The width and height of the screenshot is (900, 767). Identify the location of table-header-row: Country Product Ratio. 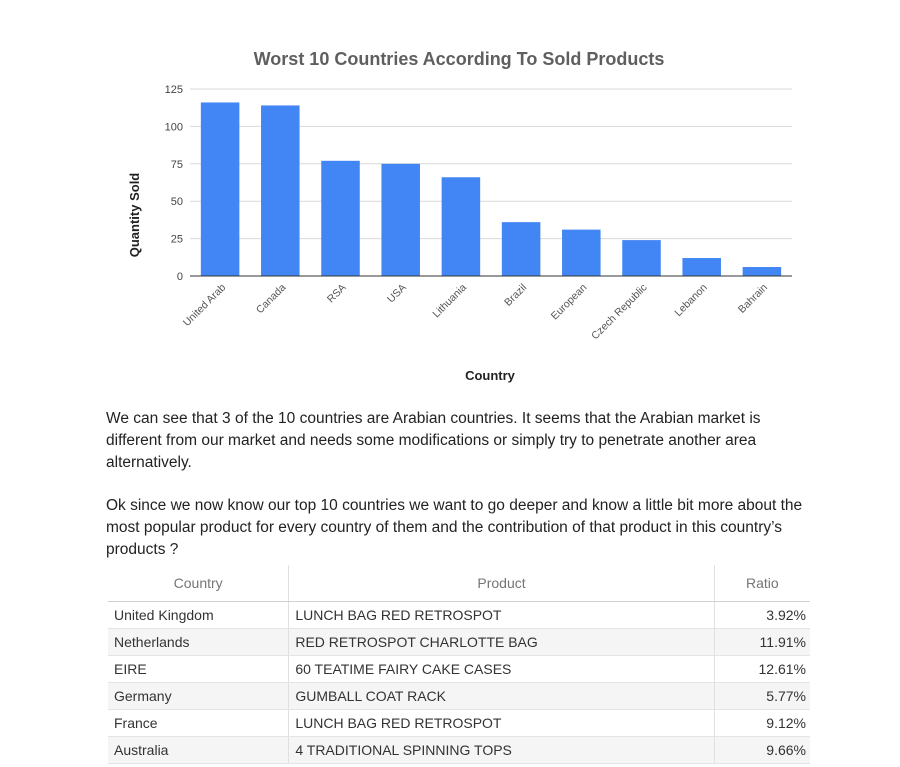
(459, 583).